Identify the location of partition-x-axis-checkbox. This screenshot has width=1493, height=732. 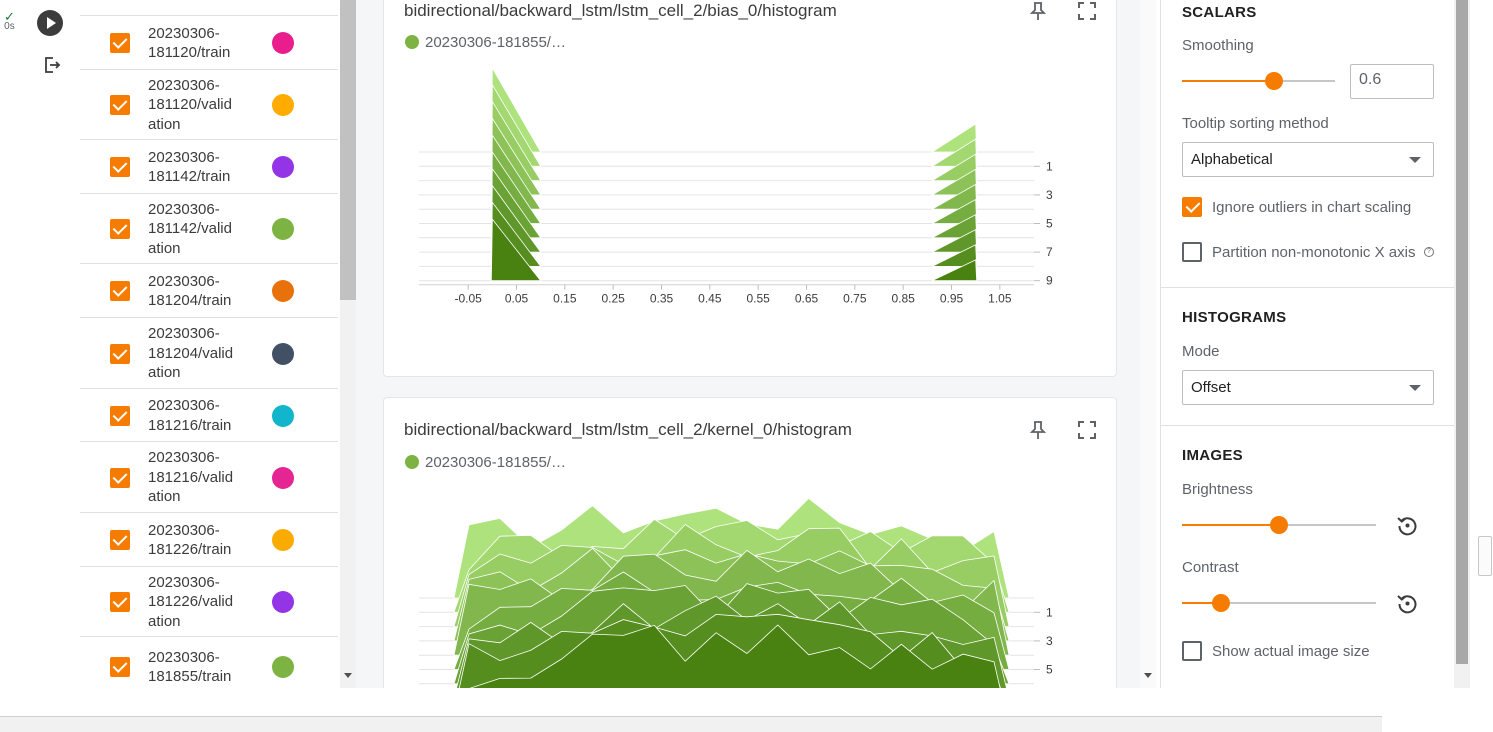
(1192, 252).